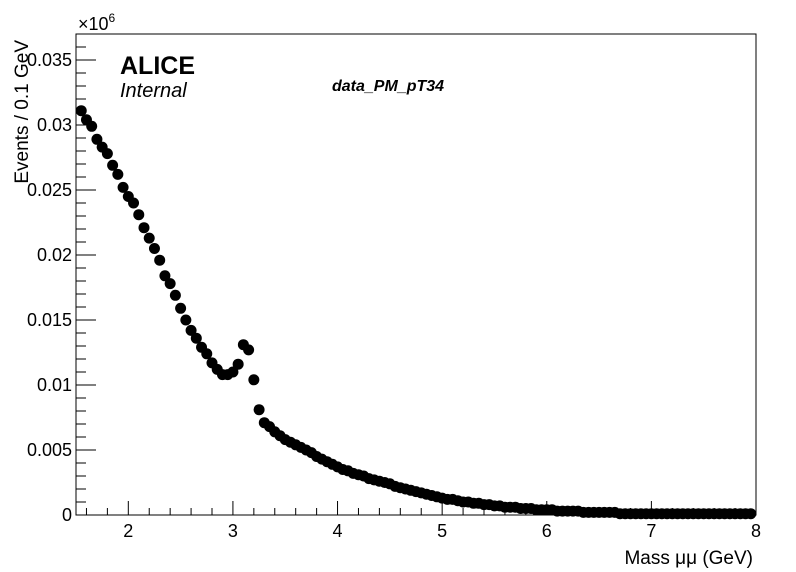 The height and width of the screenshot is (572, 796). I want to click on x-tick-label: 4, so click(338, 531).